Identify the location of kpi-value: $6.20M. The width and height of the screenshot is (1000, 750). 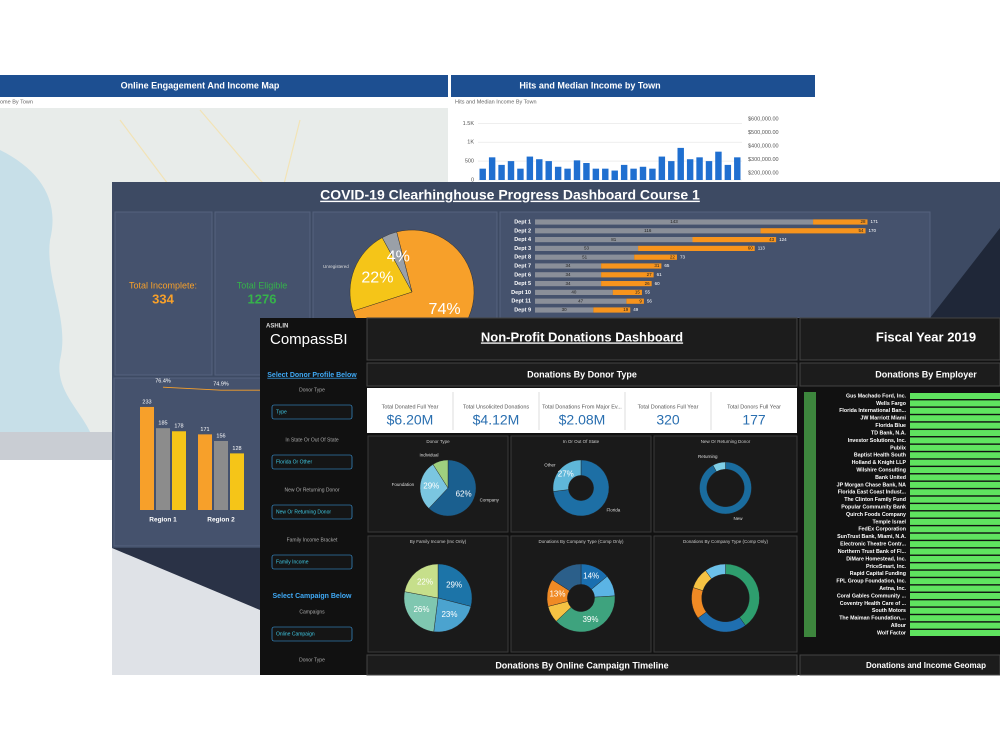
(410, 420).